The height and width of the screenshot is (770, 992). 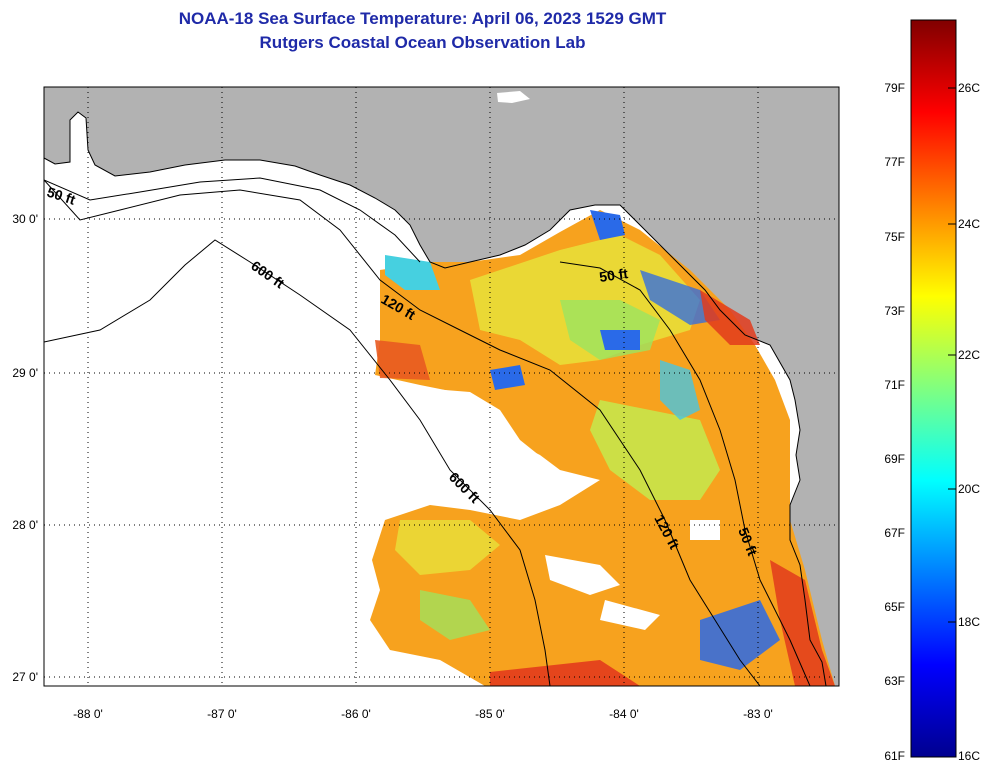 What do you see at coordinates (222, 714) in the screenshot?
I see `lon-tick: -87 0'` at bounding box center [222, 714].